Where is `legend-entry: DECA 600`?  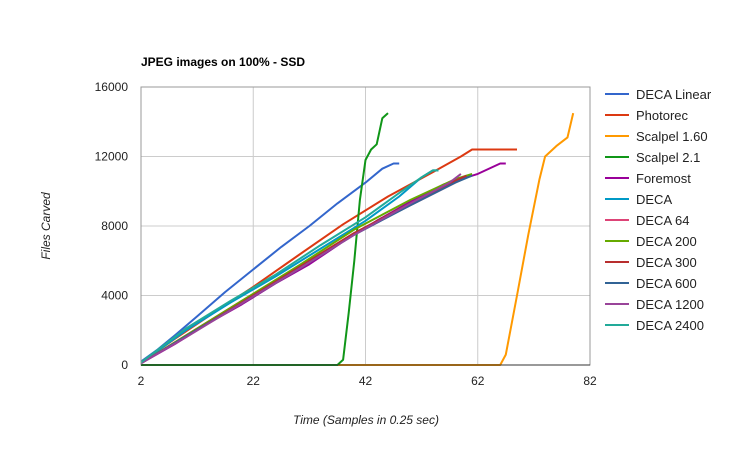
legend-entry: DECA 600 is located at coordinates (666, 283).